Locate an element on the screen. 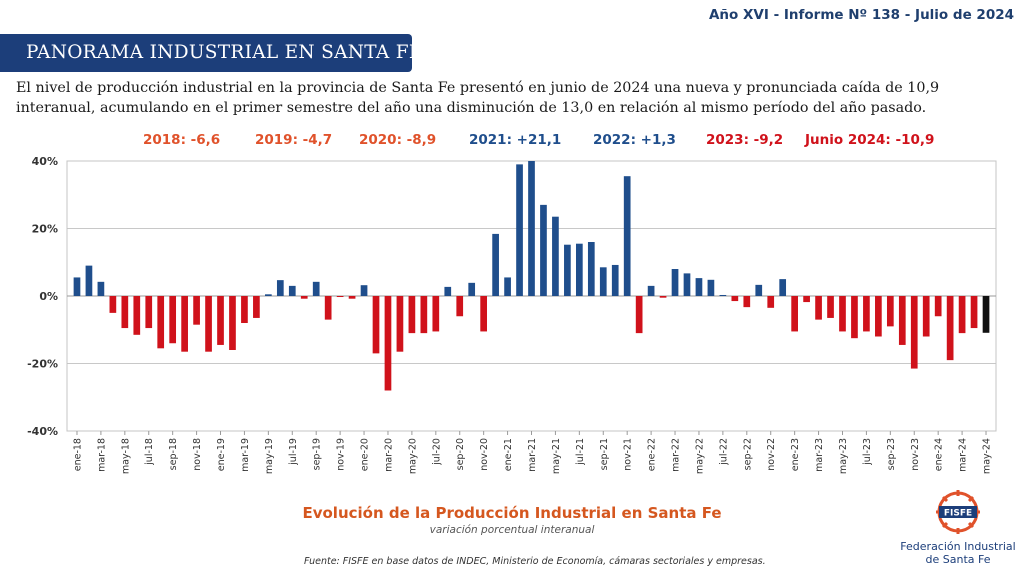  x-tick-label: mar-24 is located at coordinates (963, 455).